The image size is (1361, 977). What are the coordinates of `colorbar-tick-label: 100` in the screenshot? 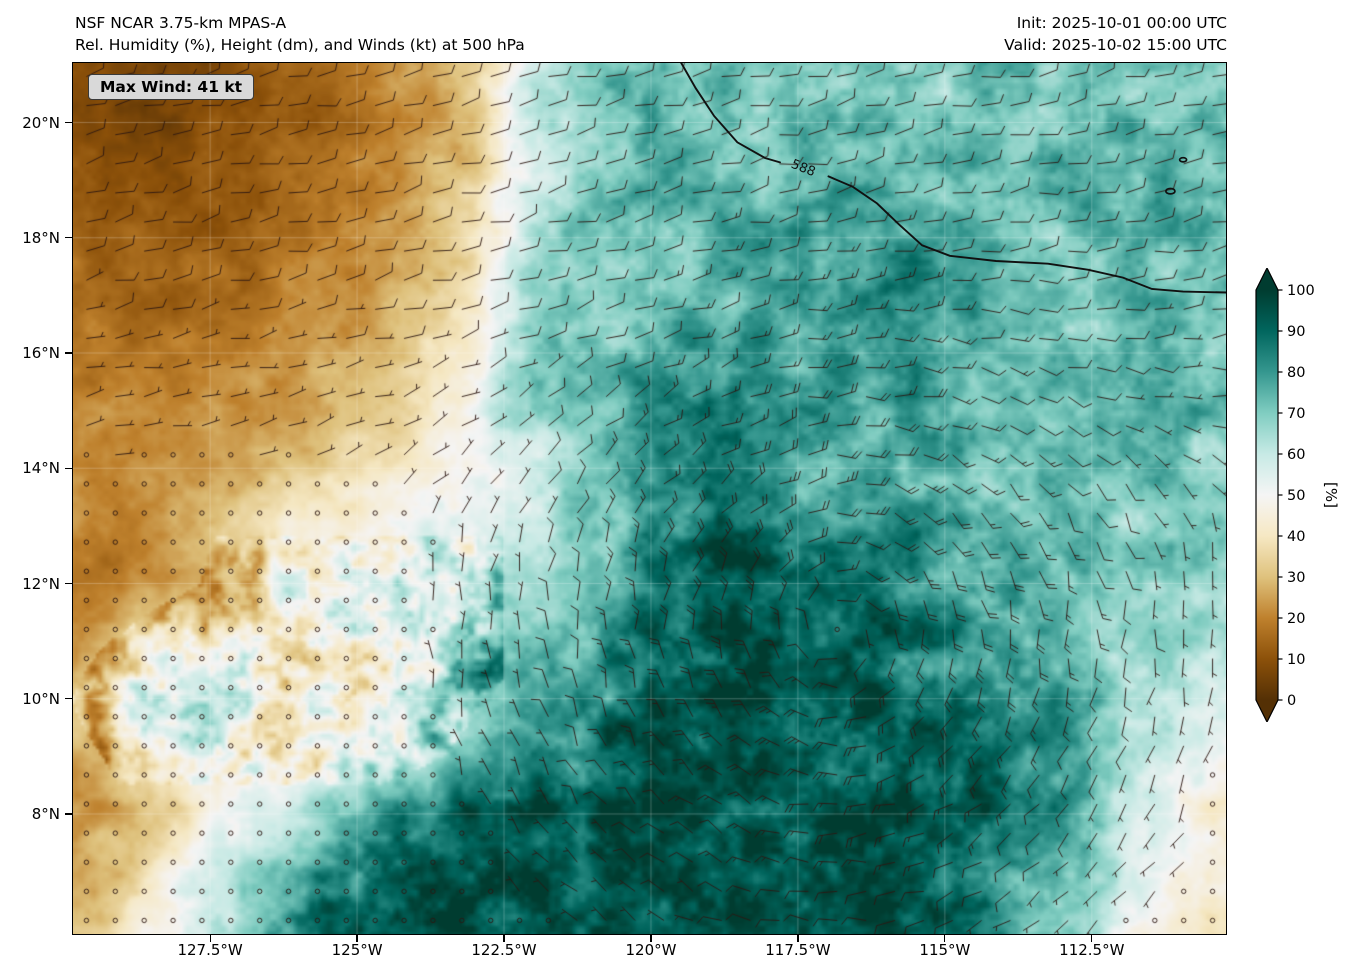 It's located at (1301, 291).